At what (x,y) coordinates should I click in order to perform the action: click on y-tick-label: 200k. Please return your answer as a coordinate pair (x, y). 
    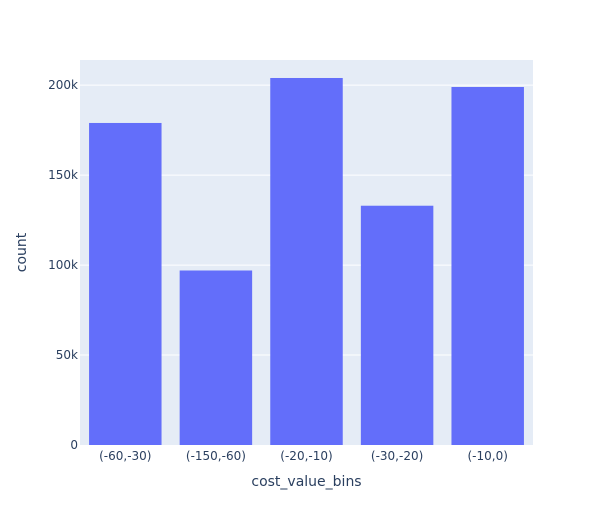
    Looking at the image, I should click on (63, 85).